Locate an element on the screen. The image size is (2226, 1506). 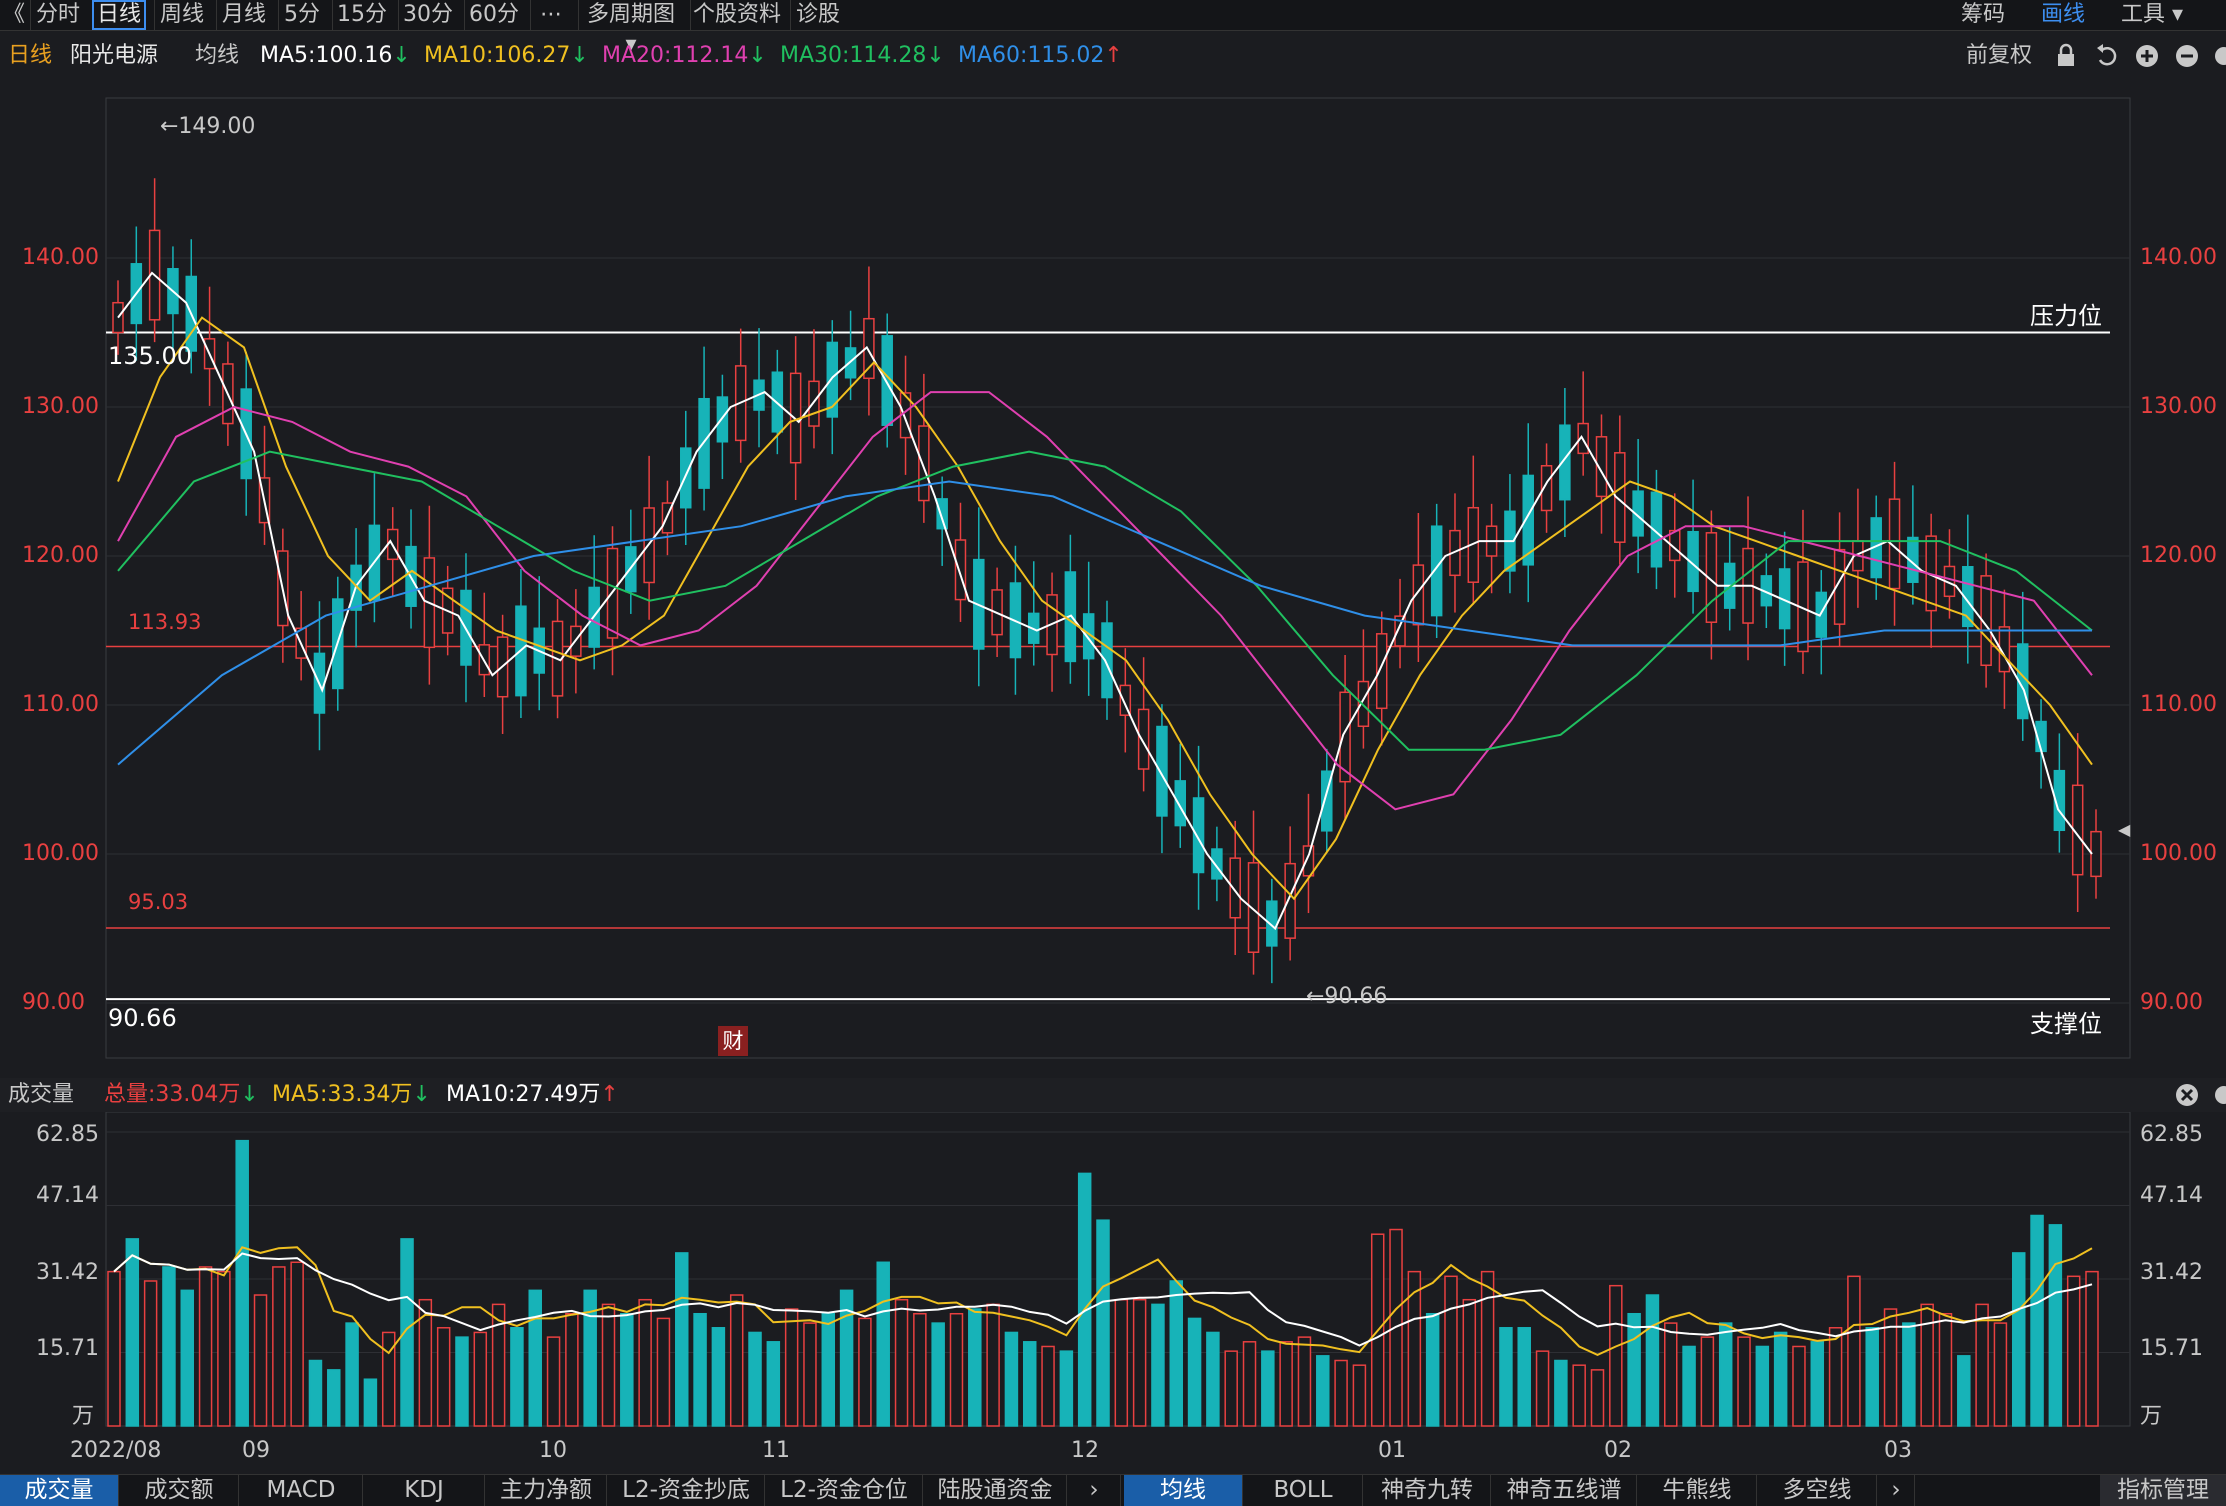
zoom-out-icon is located at coordinates (2187, 62).